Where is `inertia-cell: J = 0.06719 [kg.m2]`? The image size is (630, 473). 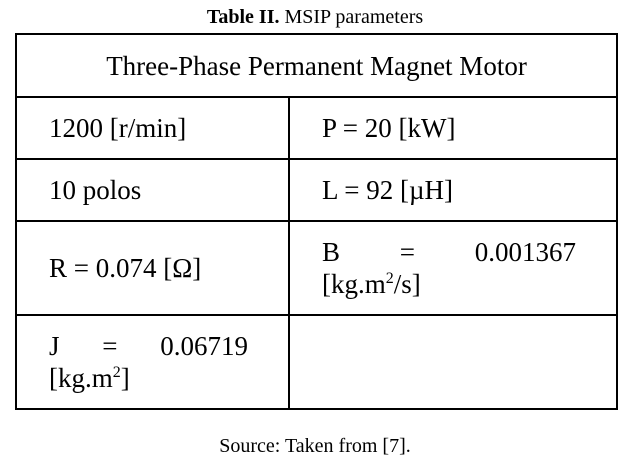 inertia-cell: J = 0.06719 [kg.m2] is located at coordinates (152, 362).